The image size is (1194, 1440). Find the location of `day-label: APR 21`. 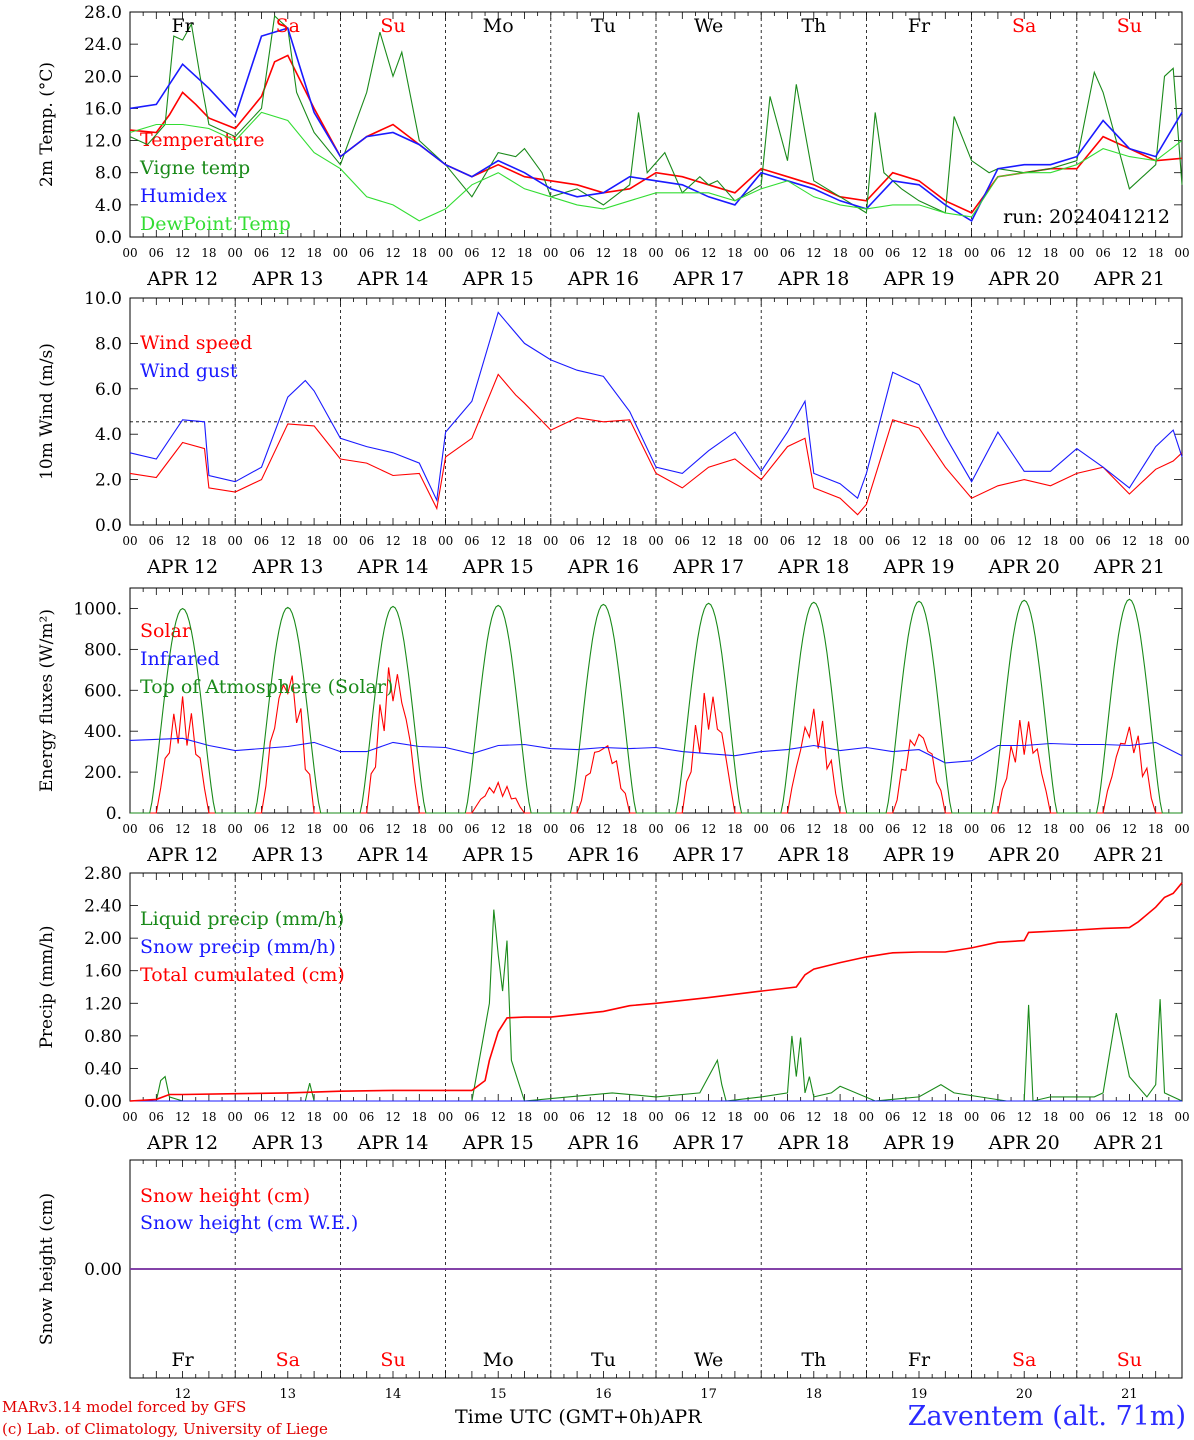

day-label: APR 21 is located at coordinates (1129, 855).